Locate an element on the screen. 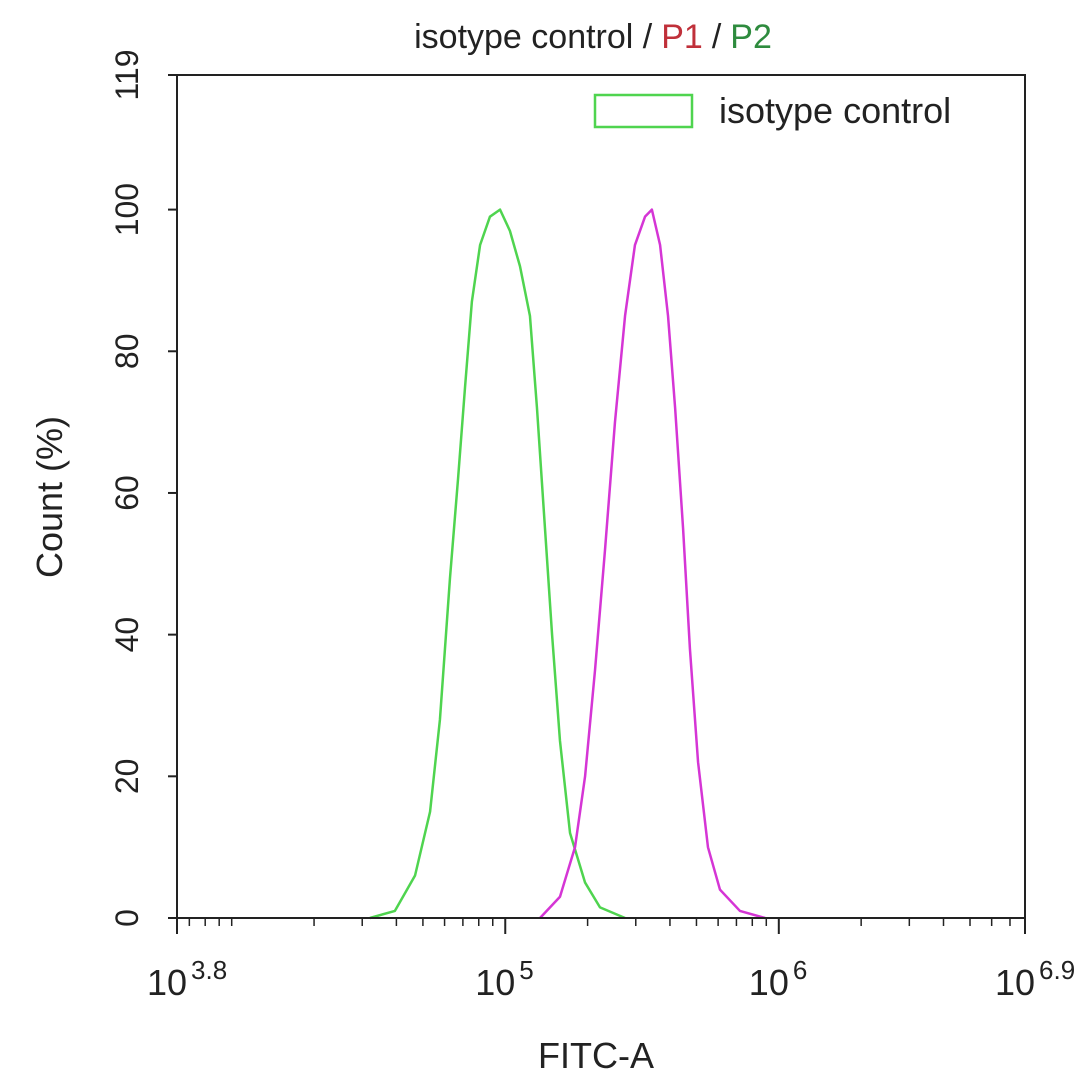 Image resolution: width=1080 pixels, height=1092 pixels. x-tick-label: 10 5 is located at coordinates (504, 979).